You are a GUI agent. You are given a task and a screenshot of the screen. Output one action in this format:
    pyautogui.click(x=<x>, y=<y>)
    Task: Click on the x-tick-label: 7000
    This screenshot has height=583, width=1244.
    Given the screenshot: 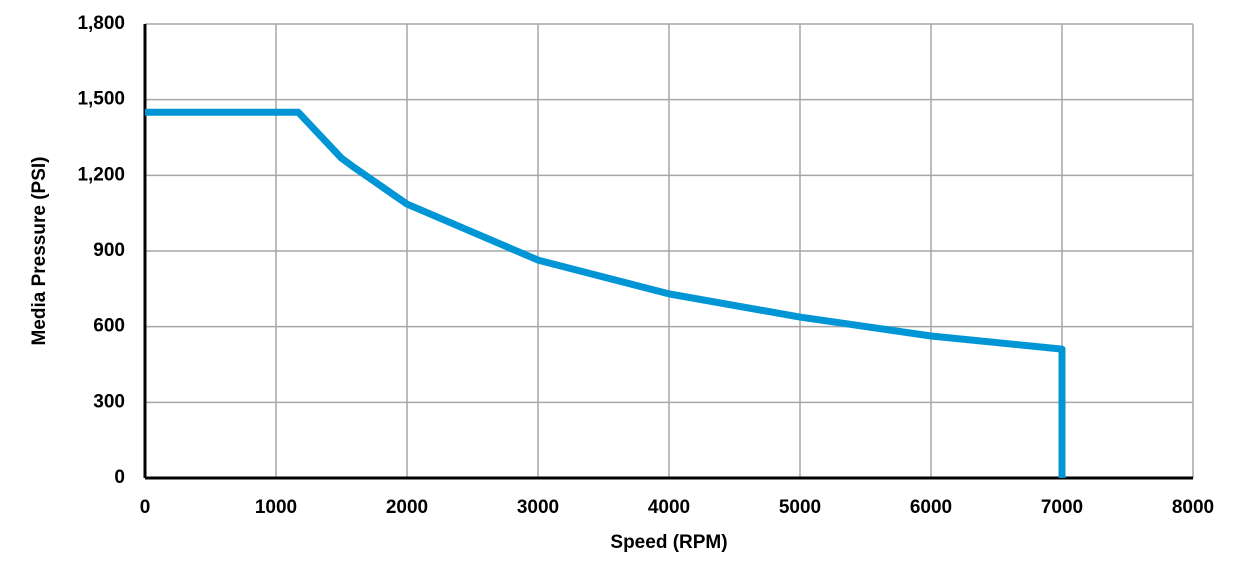 What is the action you would take?
    pyautogui.click(x=1062, y=507)
    